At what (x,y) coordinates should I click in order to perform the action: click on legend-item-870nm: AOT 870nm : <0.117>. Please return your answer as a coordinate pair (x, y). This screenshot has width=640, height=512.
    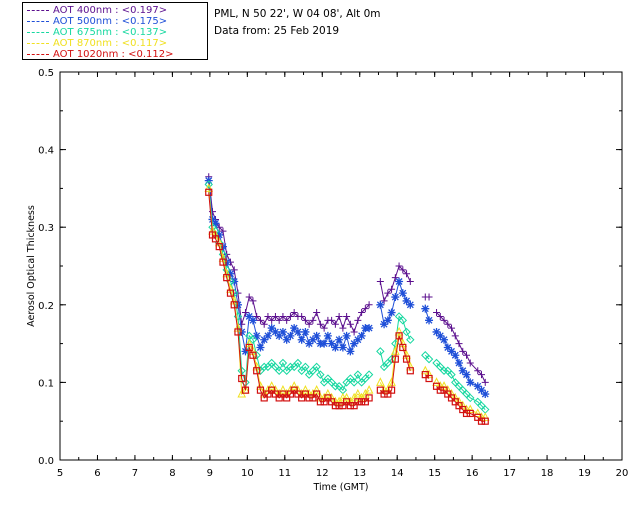
    Looking at the image, I should click on (97, 43).